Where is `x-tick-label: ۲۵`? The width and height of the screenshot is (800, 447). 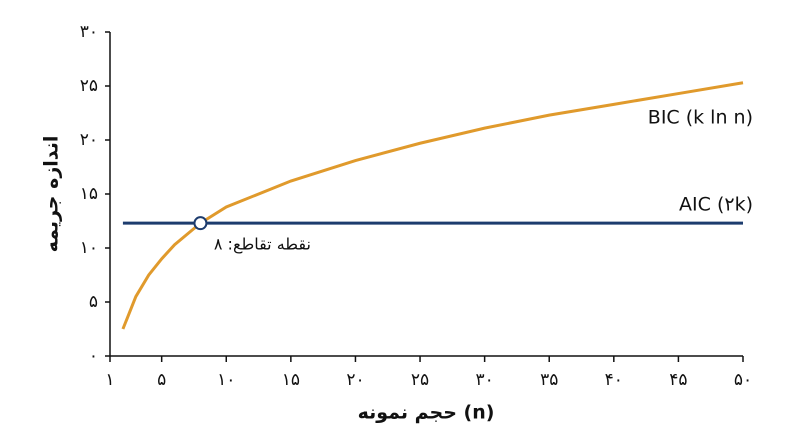 x-tick-label: ۲۵ is located at coordinates (420, 380).